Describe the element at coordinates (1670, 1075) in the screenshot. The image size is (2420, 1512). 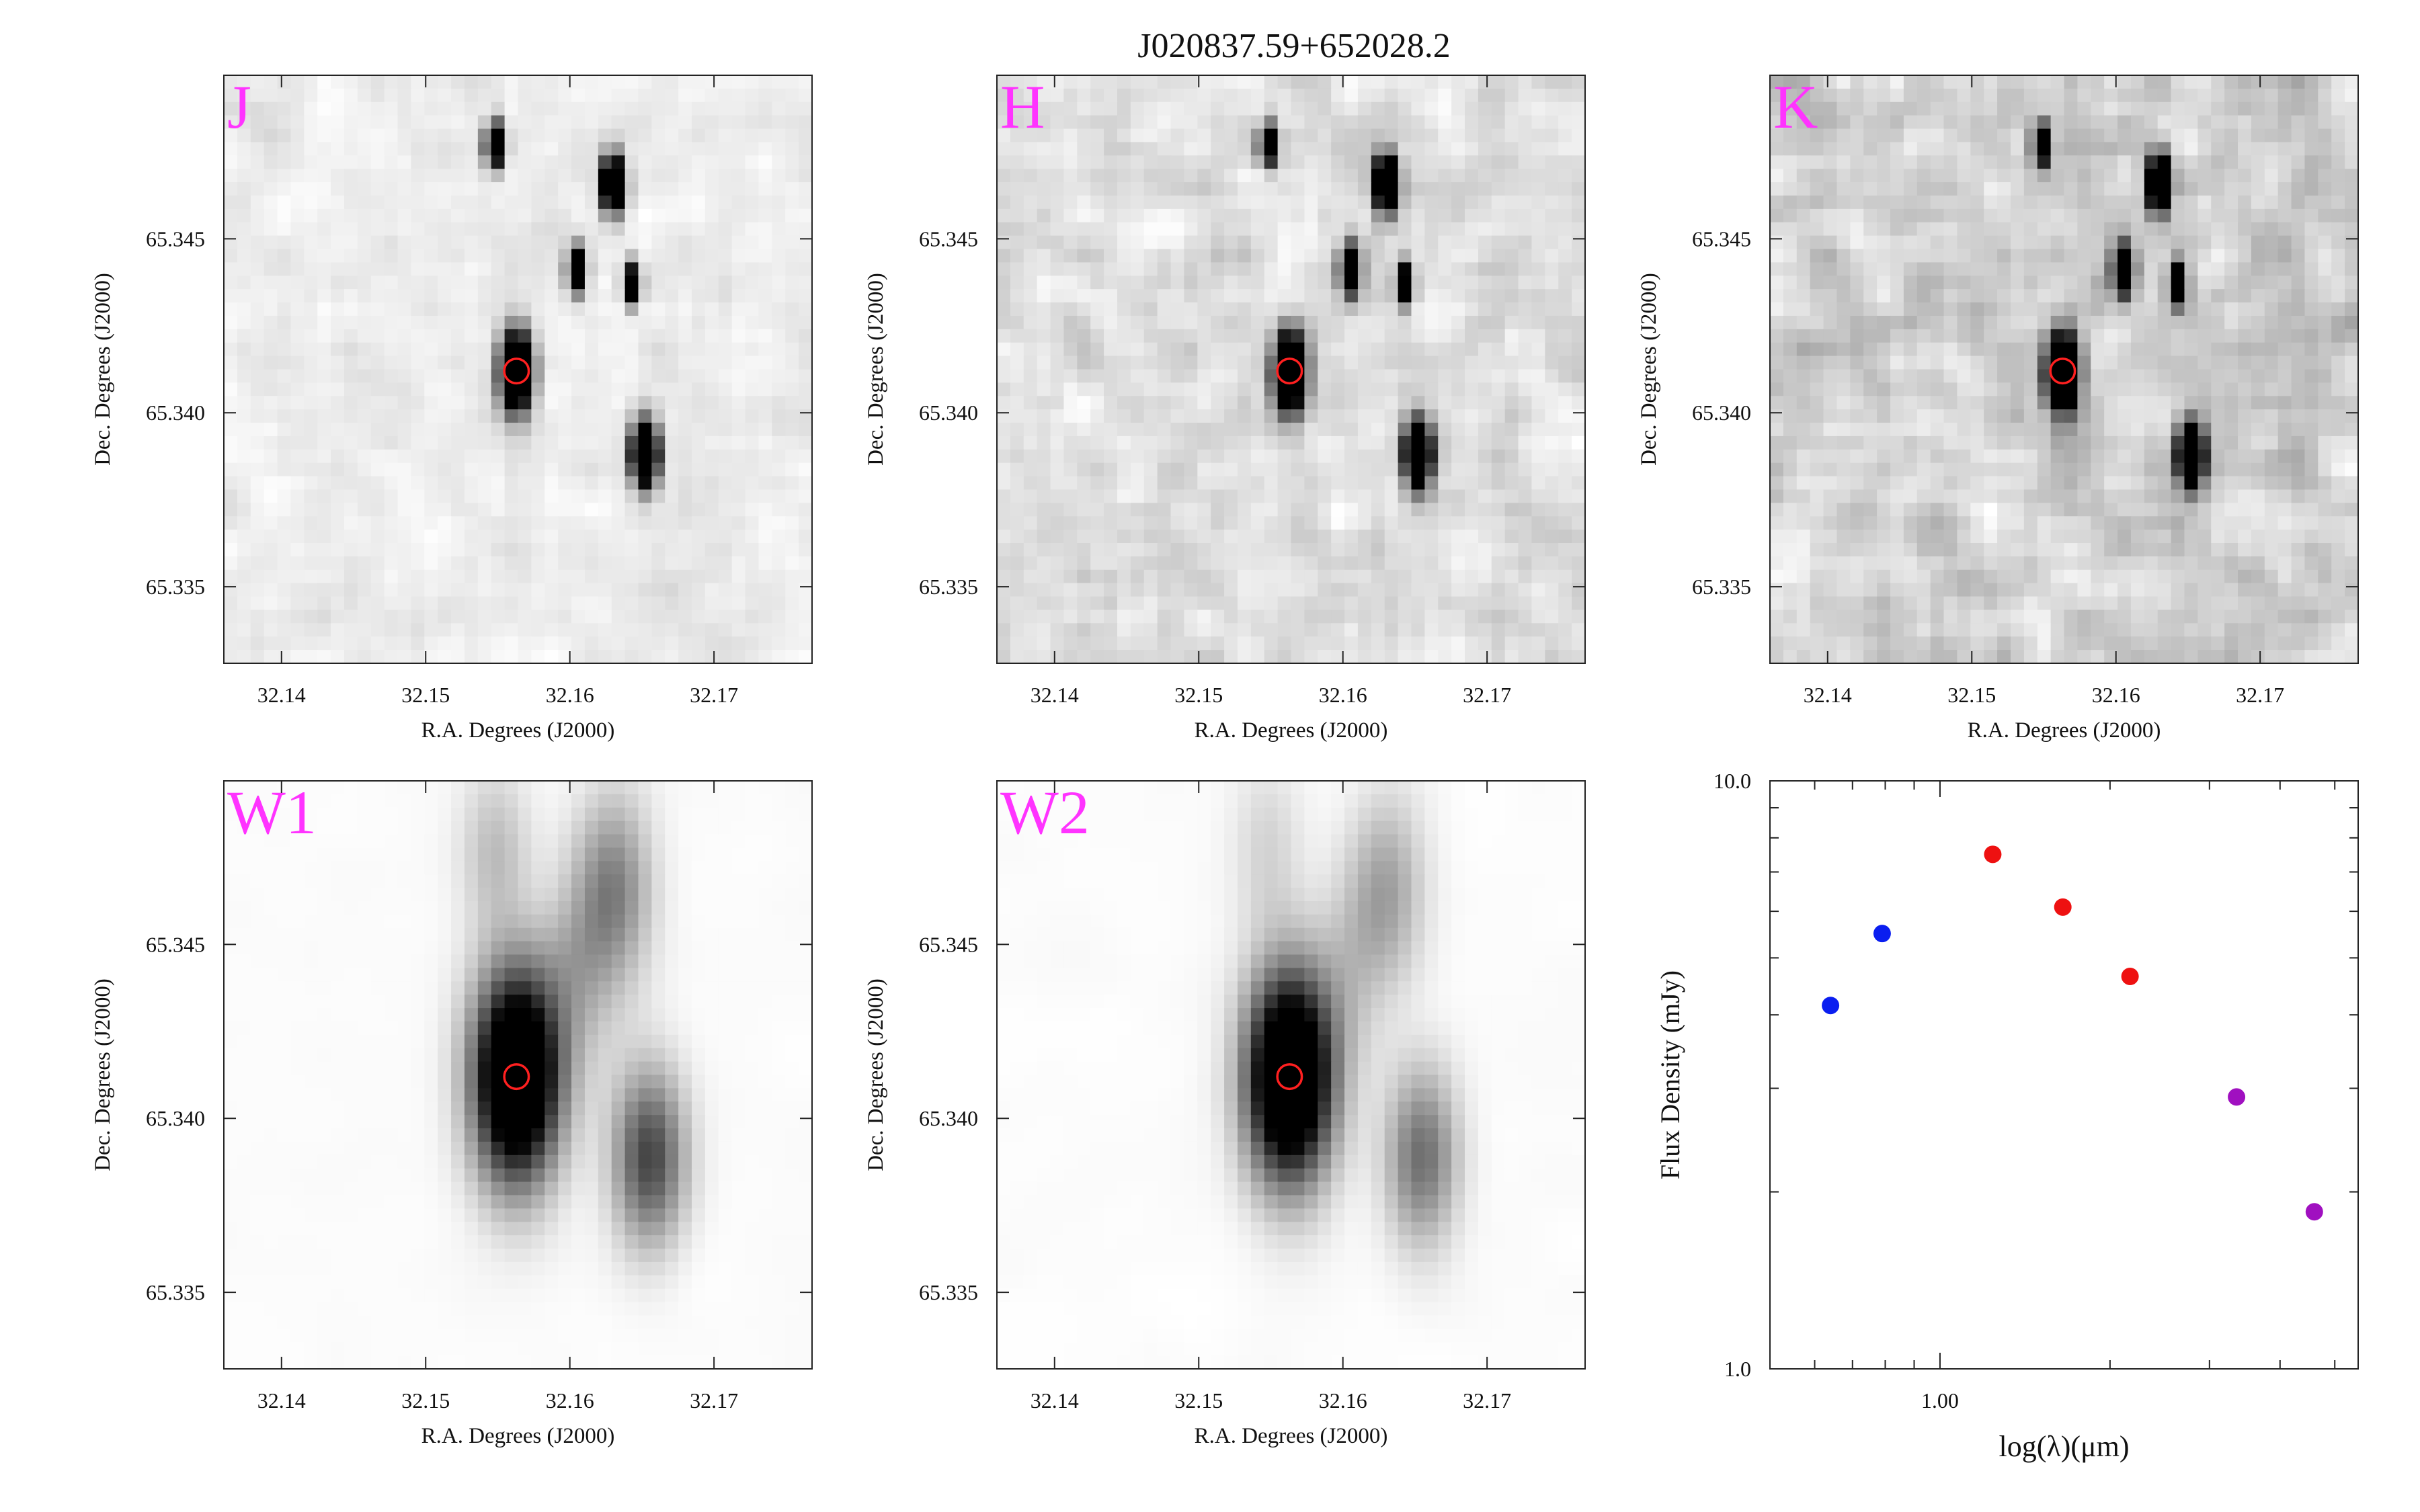
I see `sed-y-axis-label: Flux Density (mJy)` at that location.